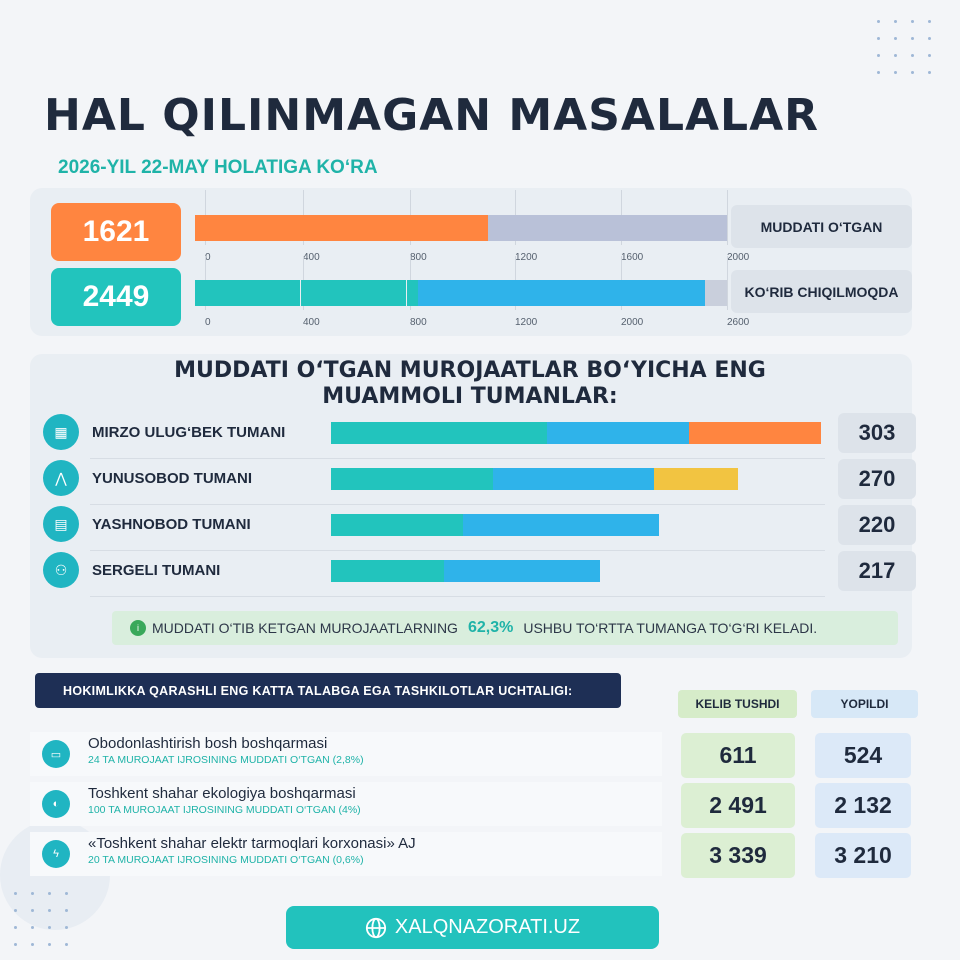 Image resolution: width=960 pixels, height=960 pixels. I want to click on leaf-icon: ◐, so click(56, 804).